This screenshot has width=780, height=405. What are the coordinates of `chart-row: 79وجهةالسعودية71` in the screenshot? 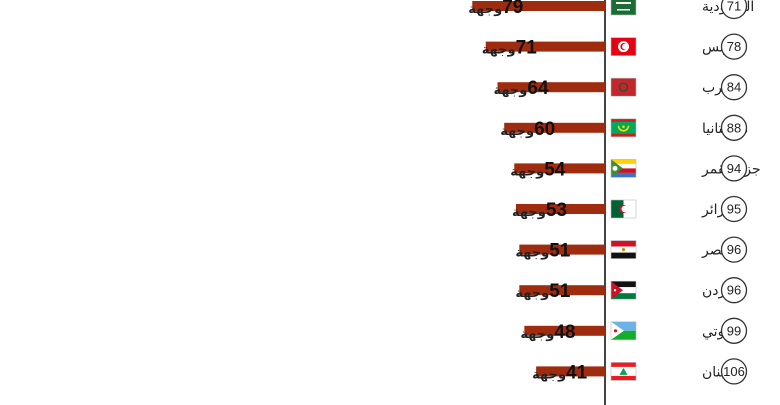 It's located at (611, 10).